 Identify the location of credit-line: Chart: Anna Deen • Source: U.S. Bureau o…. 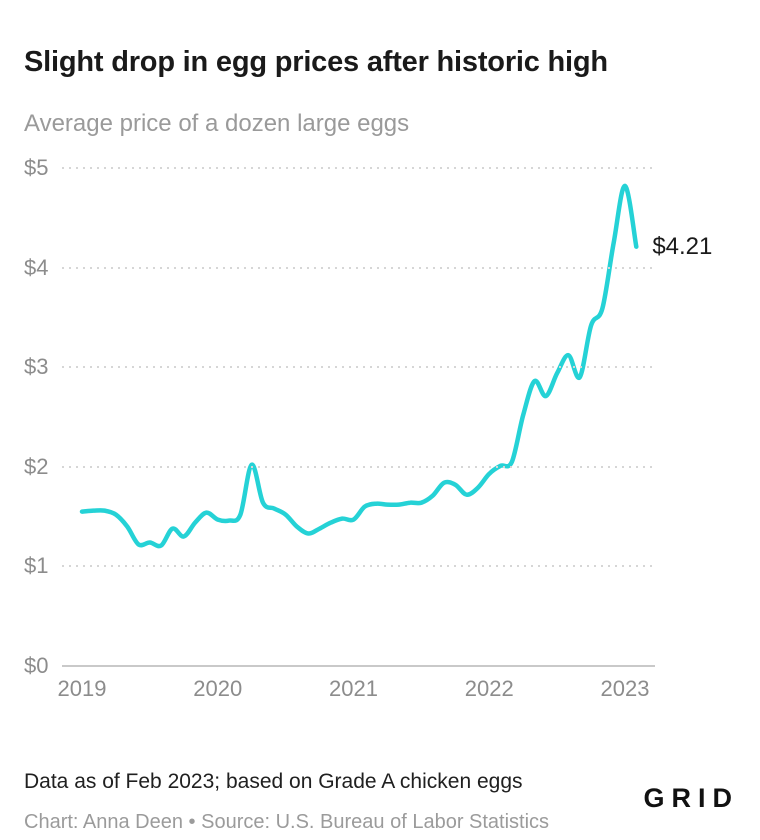
(287, 822).